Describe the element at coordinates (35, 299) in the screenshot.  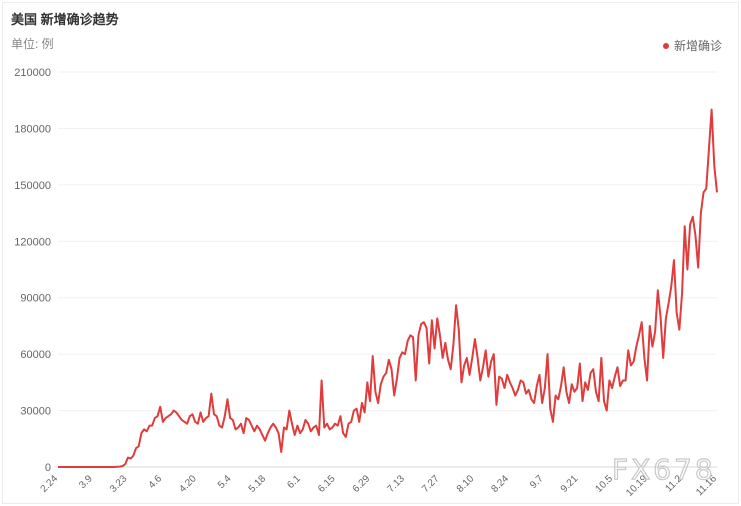
I see `y-tick-label: 90000` at that location.